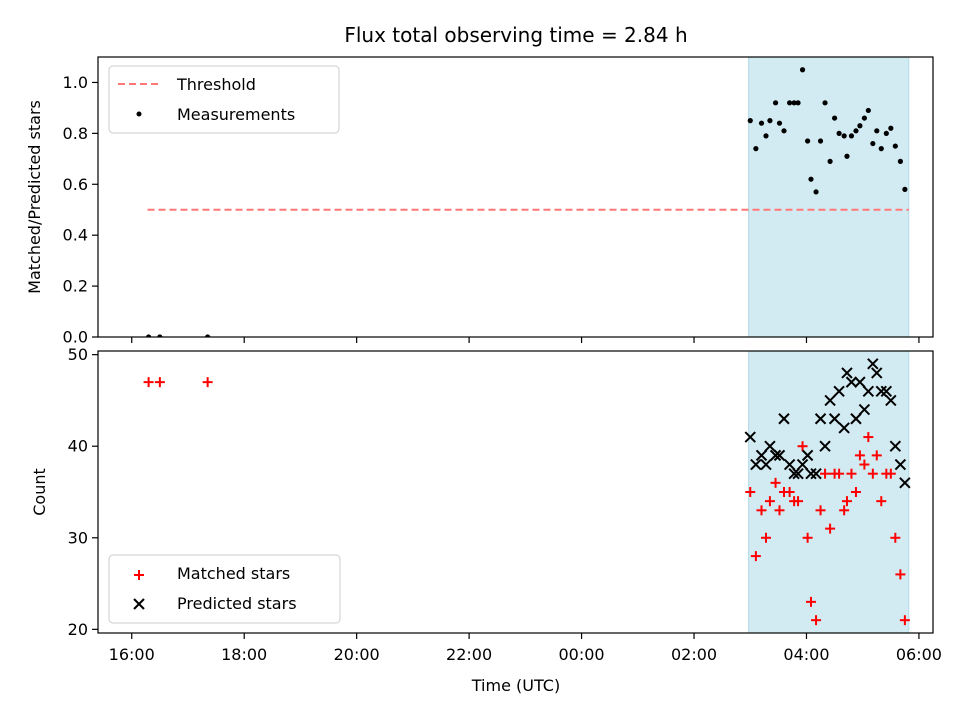 This screenshot has height=720, width=960. Describe the element at coordinates (357, 654) in the screenshot. I see `x-tick-label: 20:00` at that location.